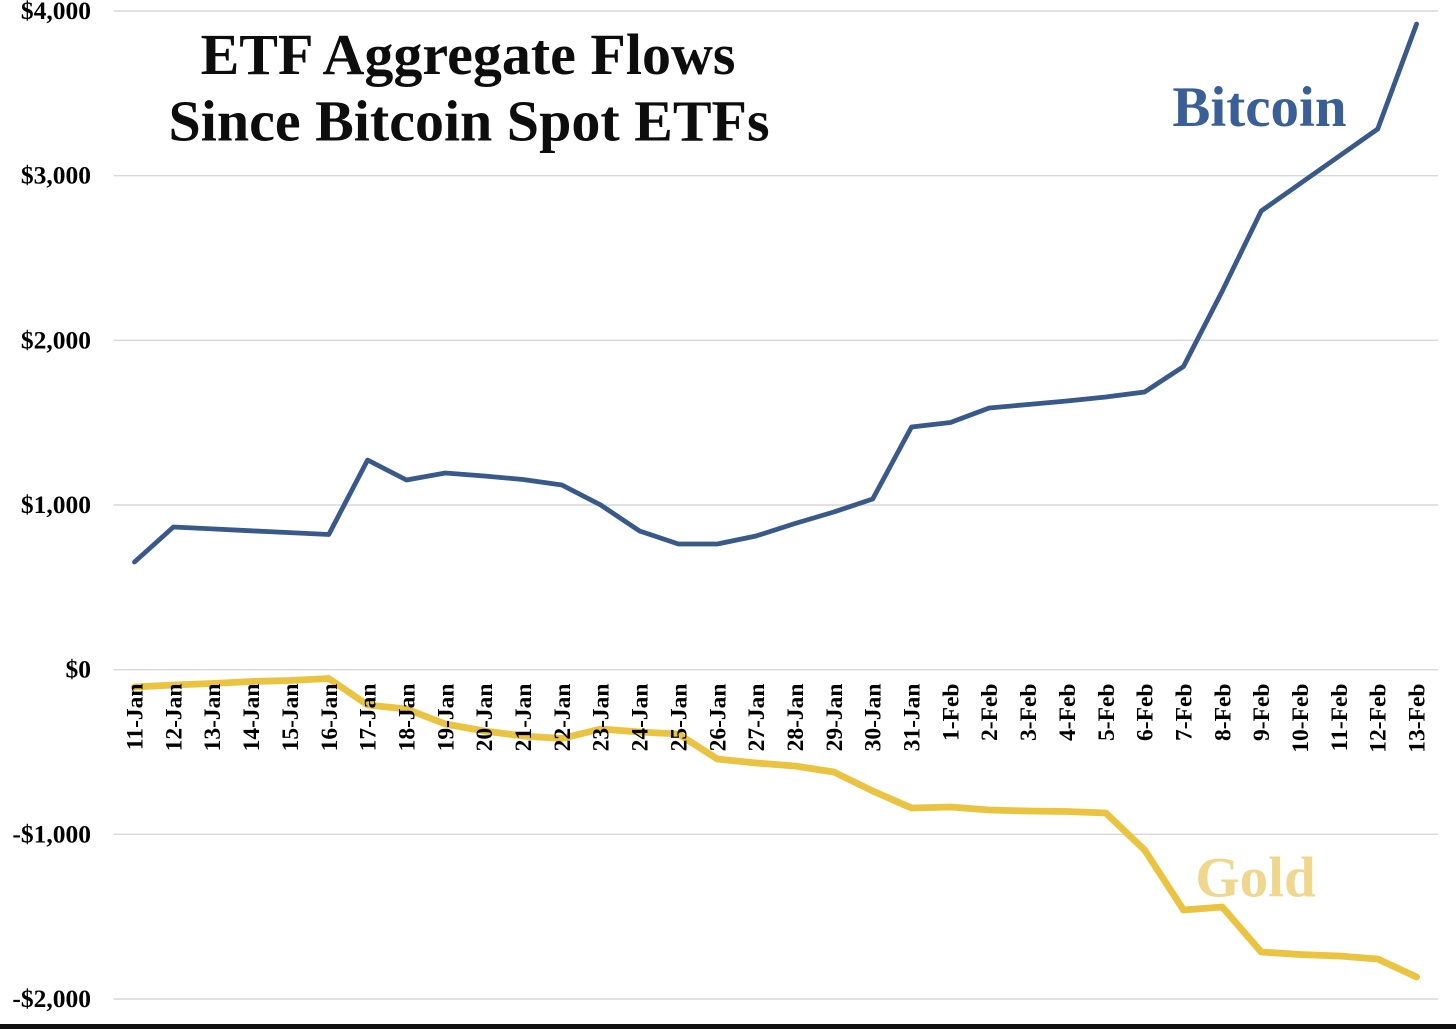  I want to click on svg-text: 11-Feb, so click(1340, 718).